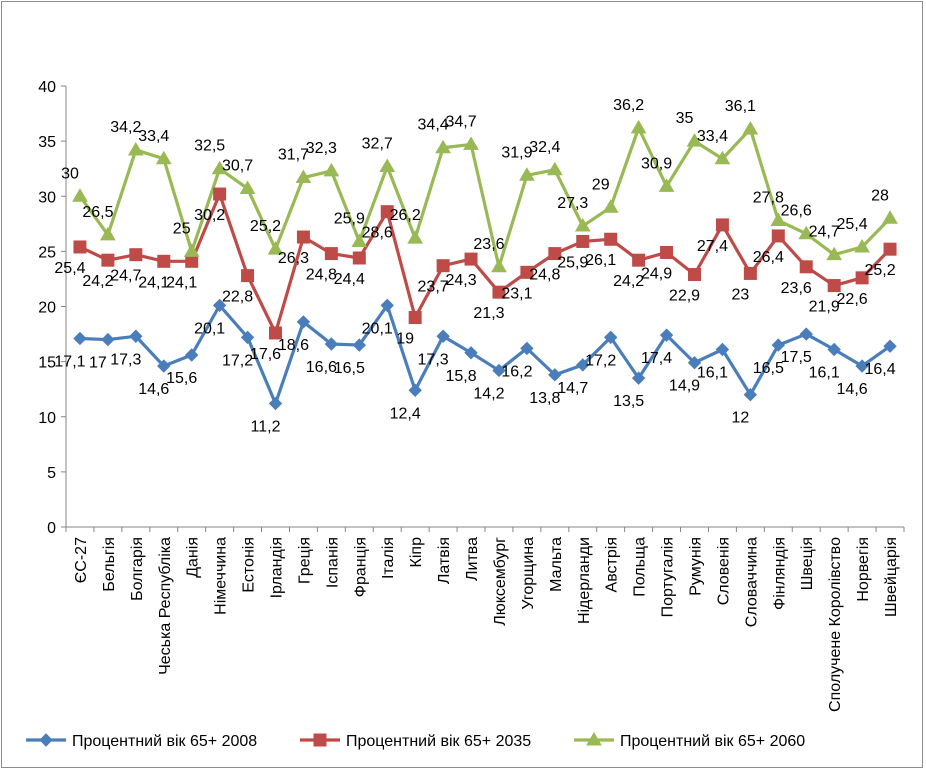 The height and width of the screenshot is (771, 926). Describe the element at coordinates (349, 279) in the screenshot. I see `data-label-2: 24,4` at that location.